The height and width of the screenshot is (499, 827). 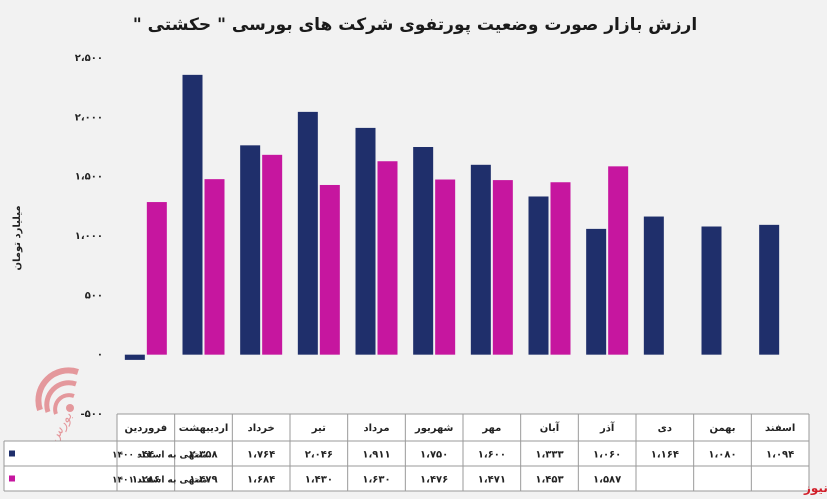 I want to click on y-tick-label: -۵۰۰, so click(x=92, y=414).